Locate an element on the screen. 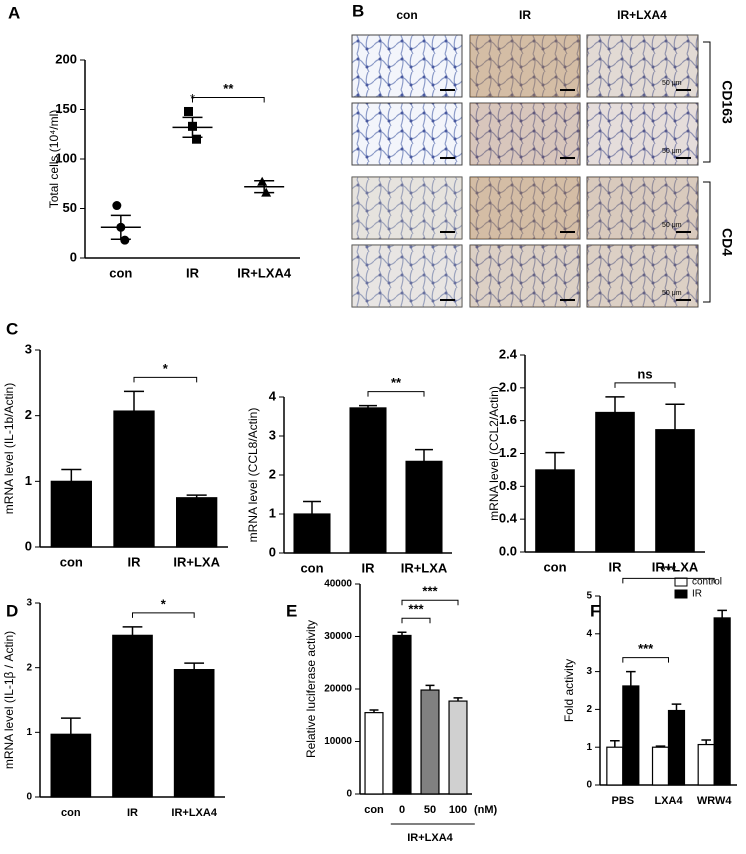  panel-letter: D is located at coordinates (12, 610).